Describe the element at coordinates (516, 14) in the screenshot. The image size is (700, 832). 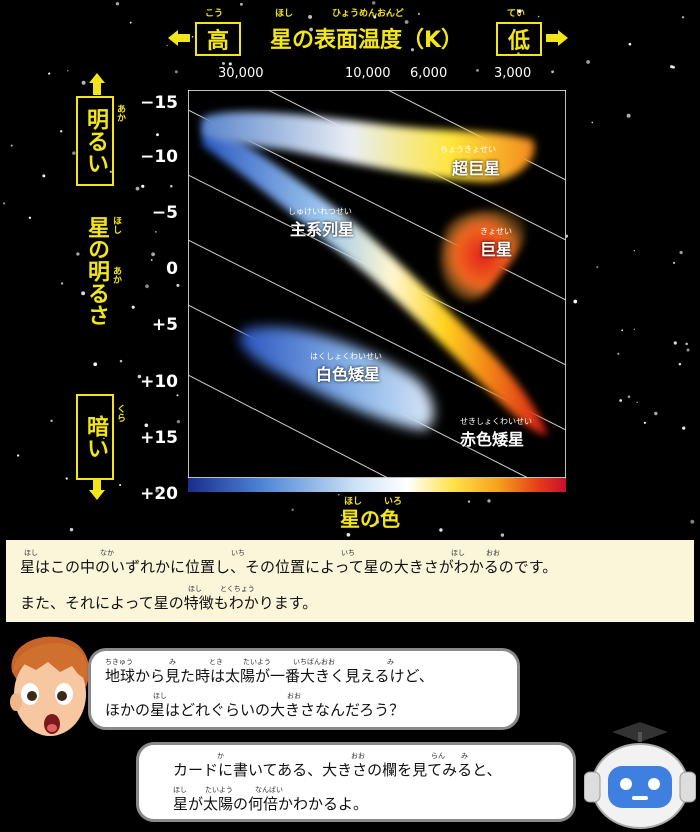
I see `low-ruby: てい` at that location.